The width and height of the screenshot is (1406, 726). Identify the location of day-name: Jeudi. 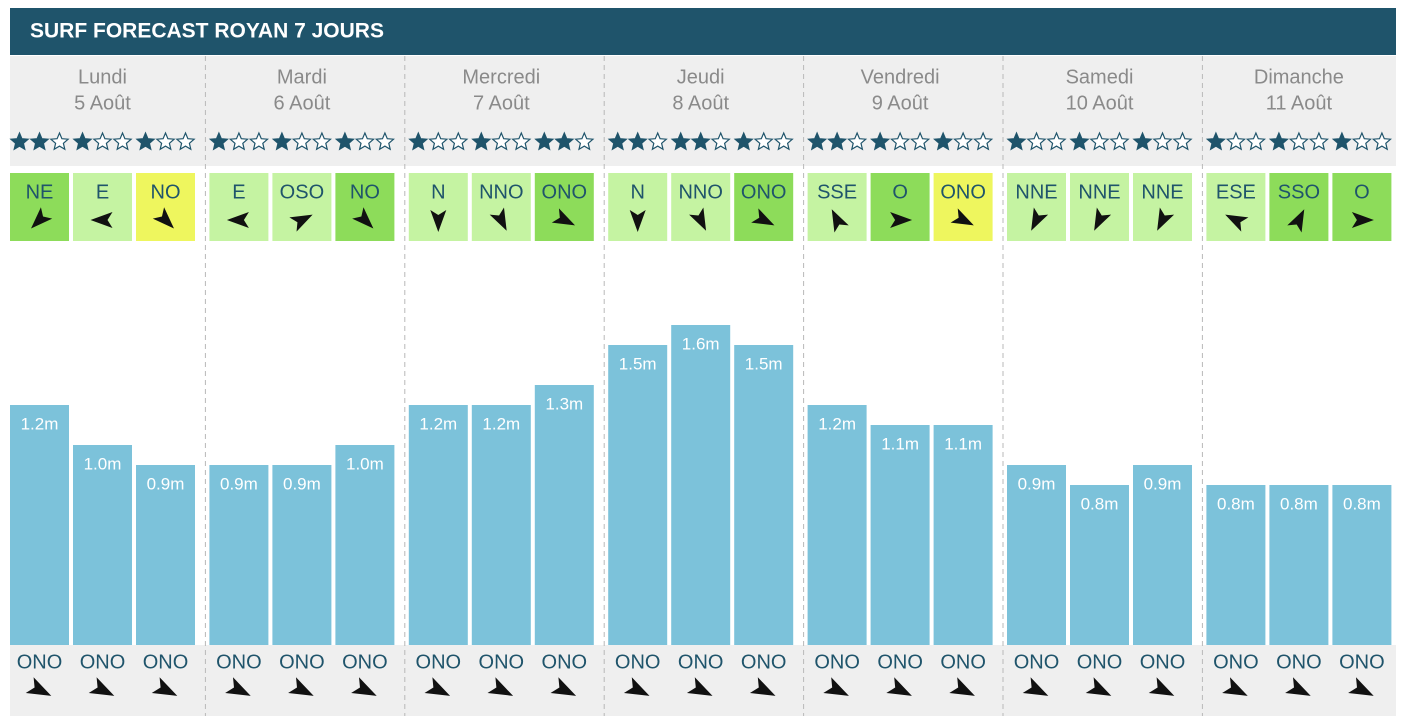
(701, 77).